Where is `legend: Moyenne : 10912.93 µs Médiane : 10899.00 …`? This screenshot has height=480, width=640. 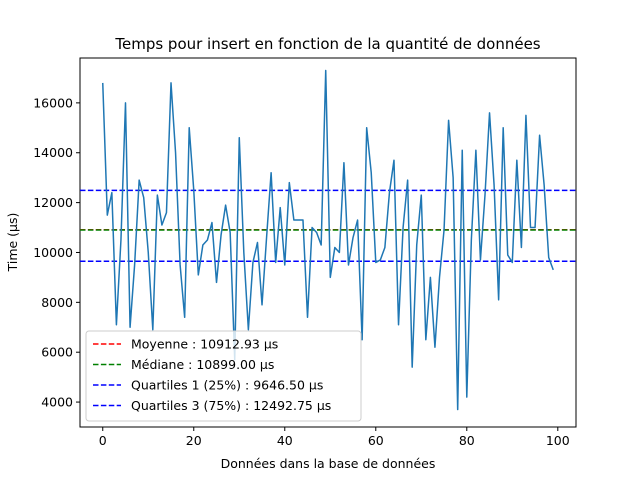
legend: Moyenne : 10912.93 µs Médiane : 10899.00 … is located at coordinates (223, 376).